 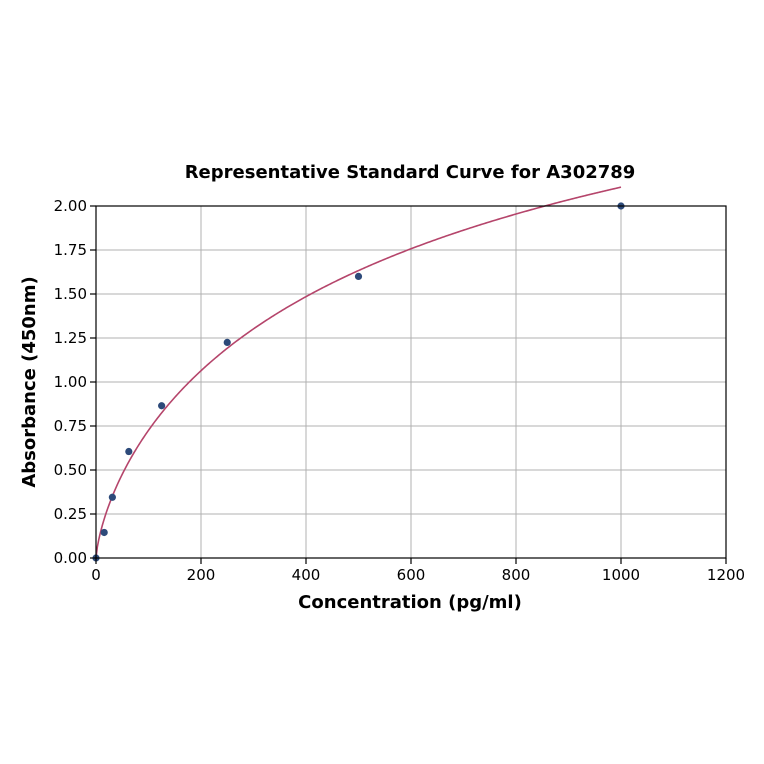 I want to click on y-tick-label: 2.00, so click(x=70, y=206).